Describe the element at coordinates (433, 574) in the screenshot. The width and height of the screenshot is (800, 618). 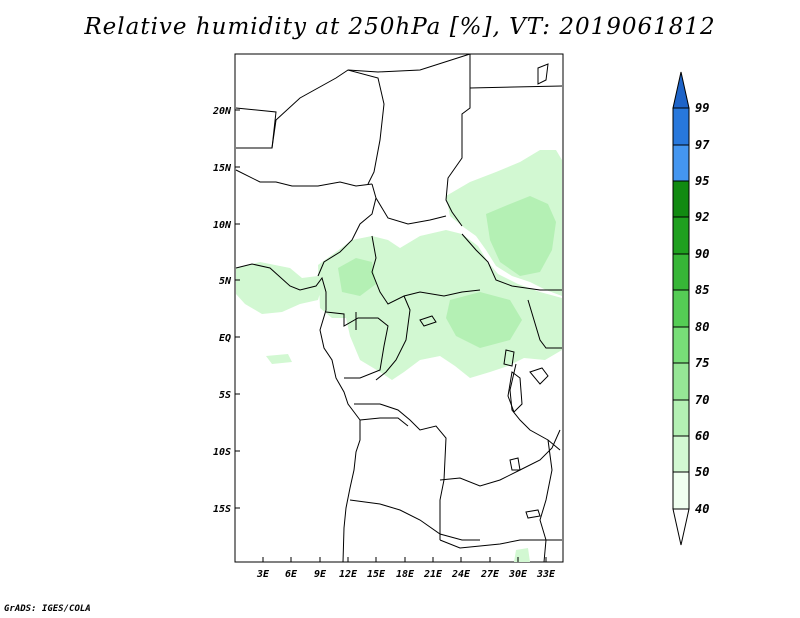
I see `lon-label-21e: 21E` at that location.